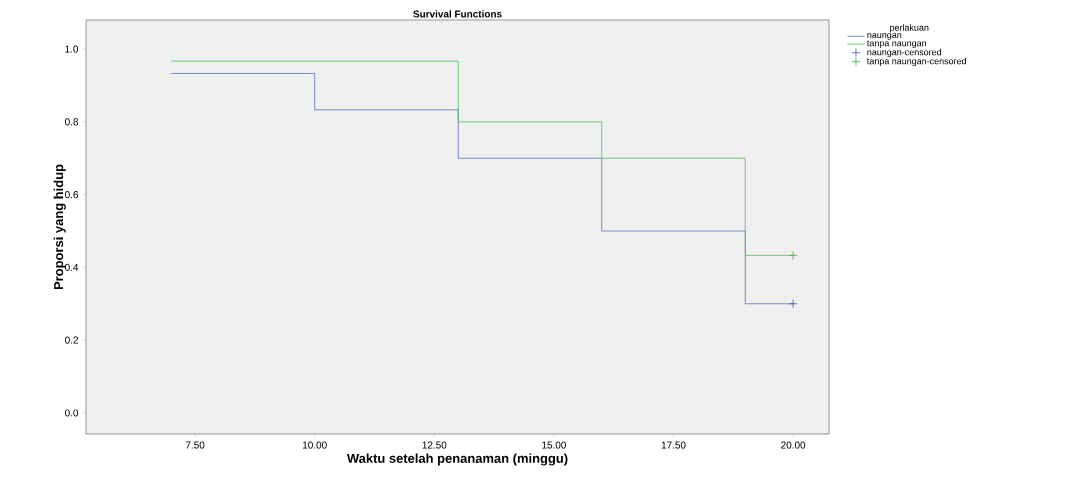  Describe the element at coordinates (72, 195) in the screenshot. I see `y-tick-label: 0.6` at that location.